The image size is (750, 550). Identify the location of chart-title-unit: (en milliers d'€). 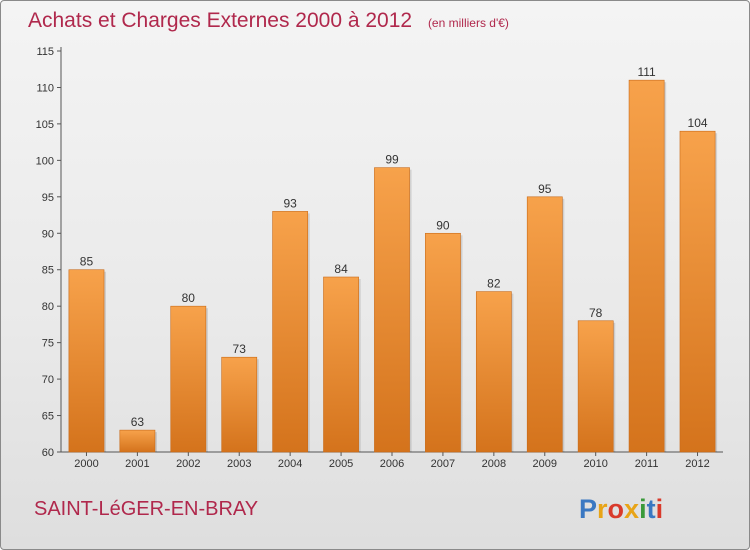
(468, 23).